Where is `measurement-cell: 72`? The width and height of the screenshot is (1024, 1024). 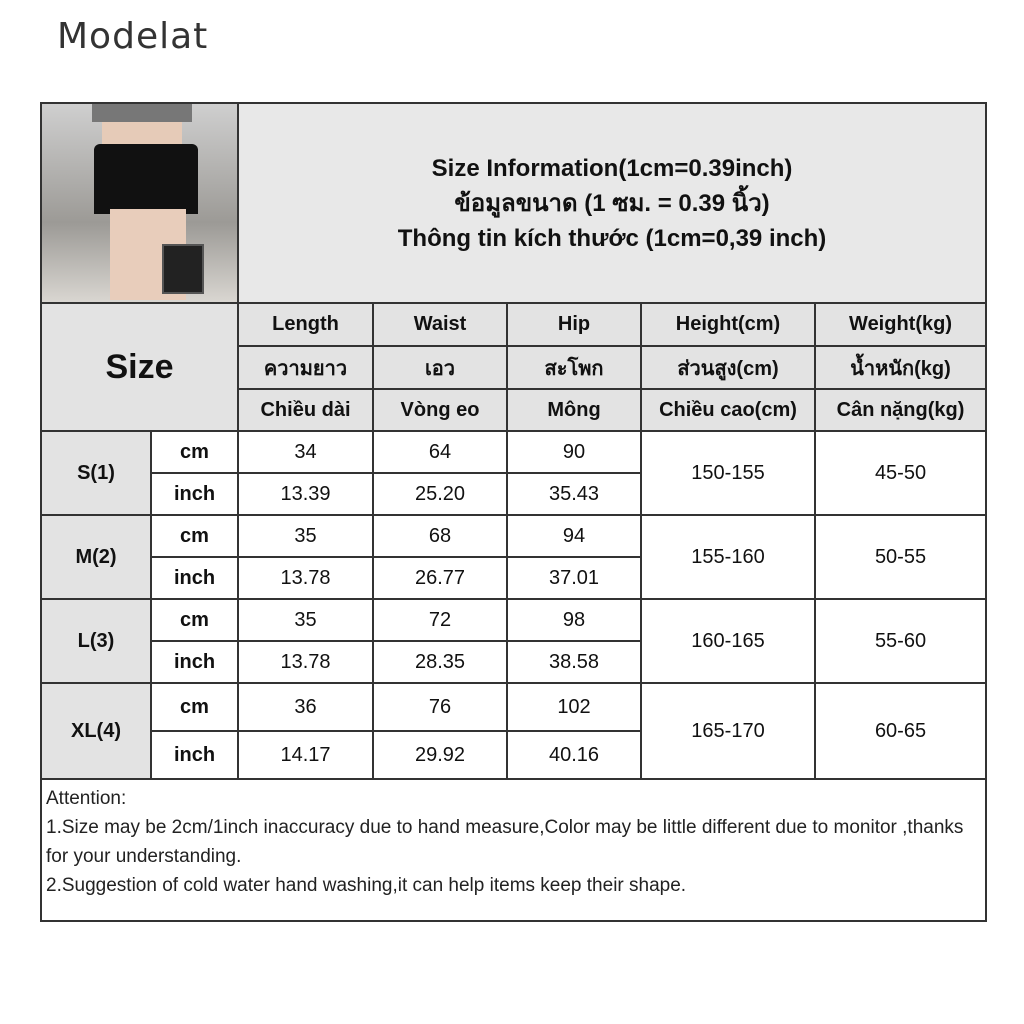 measurement-cell: 72 is located at coordinates (440, 620).